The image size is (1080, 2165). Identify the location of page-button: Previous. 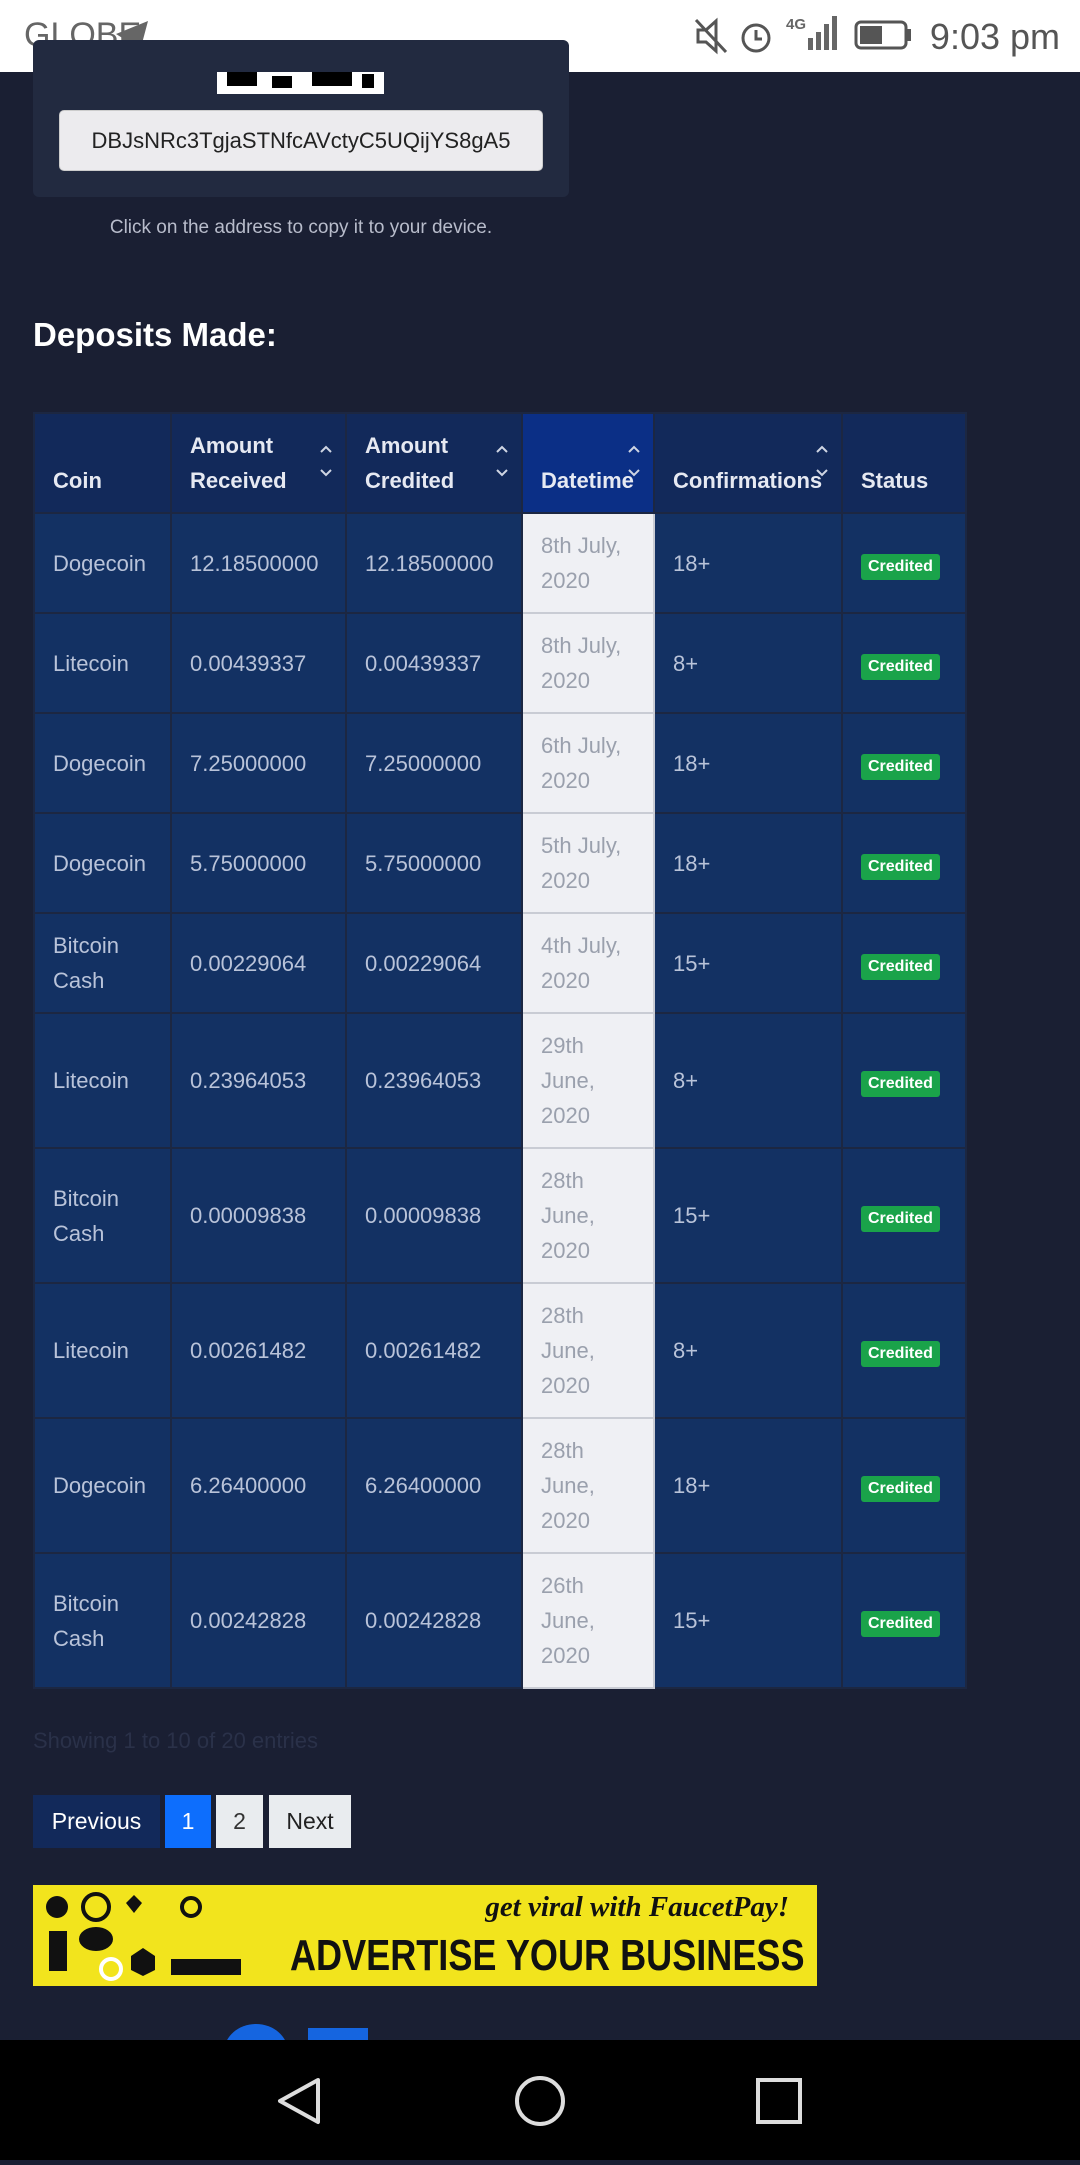
(96, 1821).